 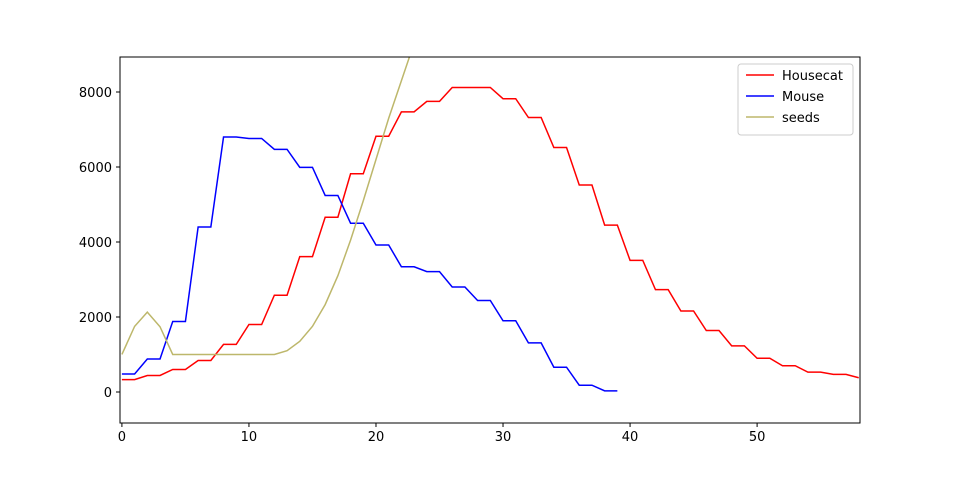 I want to click on x-tick-label: 0, so click(x=122, y=437).